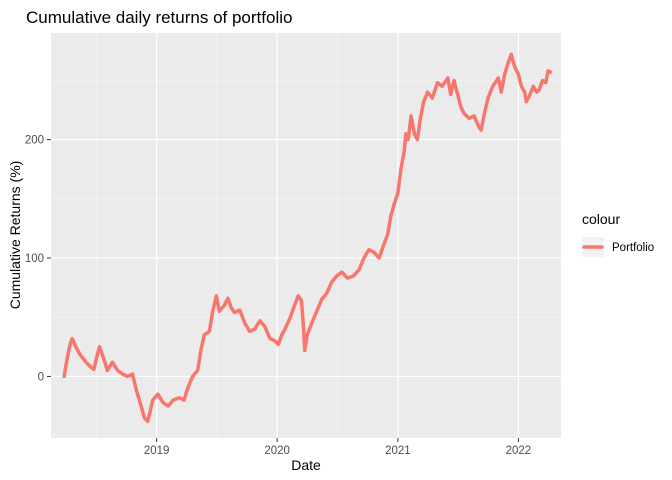 The height and width of the screenshot is (480, 672). I want to click on x-tick-label: 2022, so click(519, 451).